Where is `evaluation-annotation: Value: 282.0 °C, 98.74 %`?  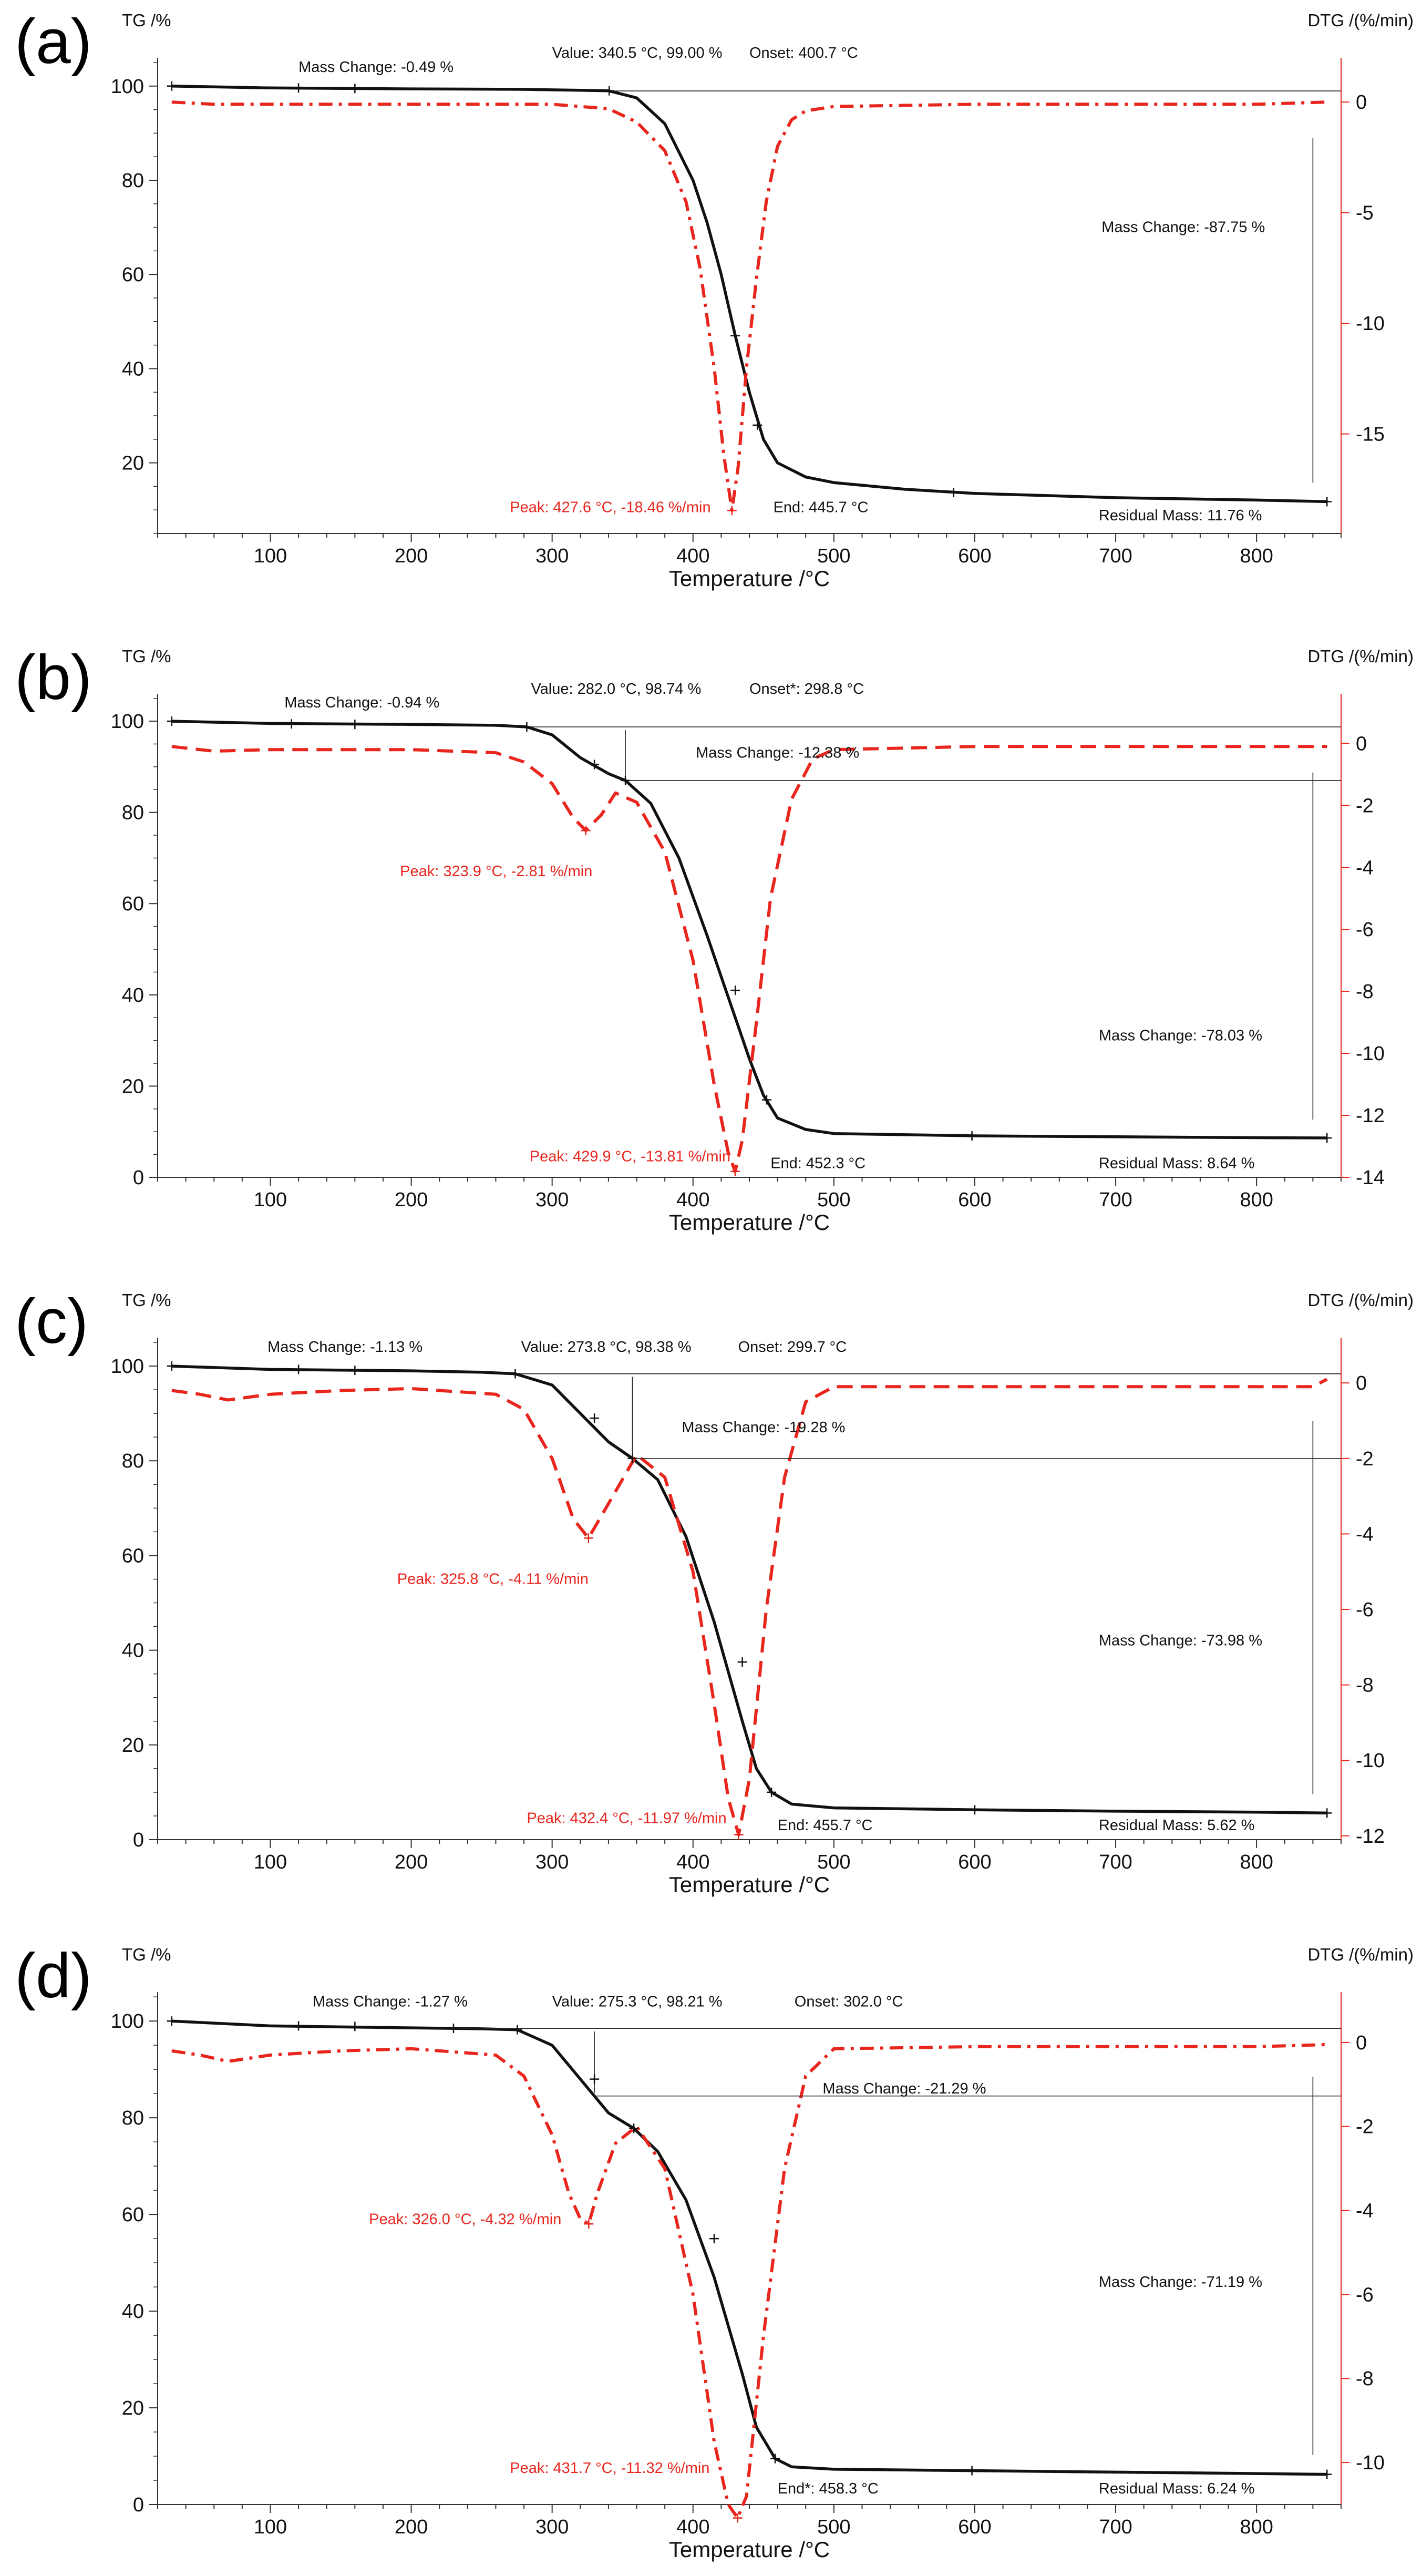
evaluation-annotation: Value: 282.0 °C, 98.74 % is located at coordinates (616, 689).